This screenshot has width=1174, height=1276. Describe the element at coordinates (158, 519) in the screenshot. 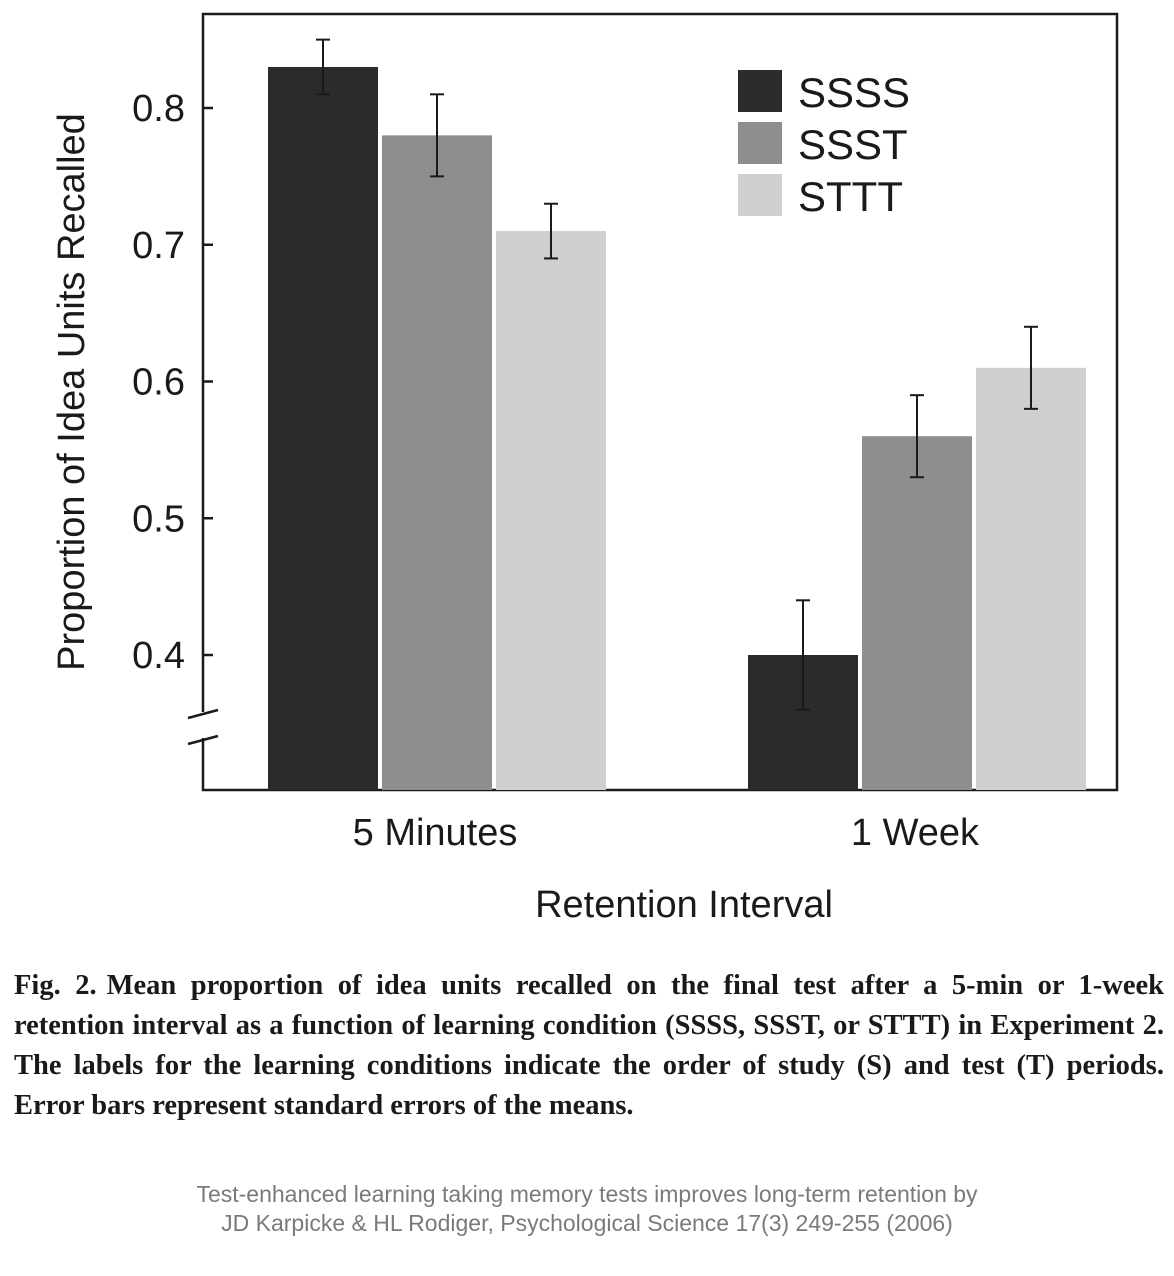

I see `y-tick-label: 0.5` at that location.